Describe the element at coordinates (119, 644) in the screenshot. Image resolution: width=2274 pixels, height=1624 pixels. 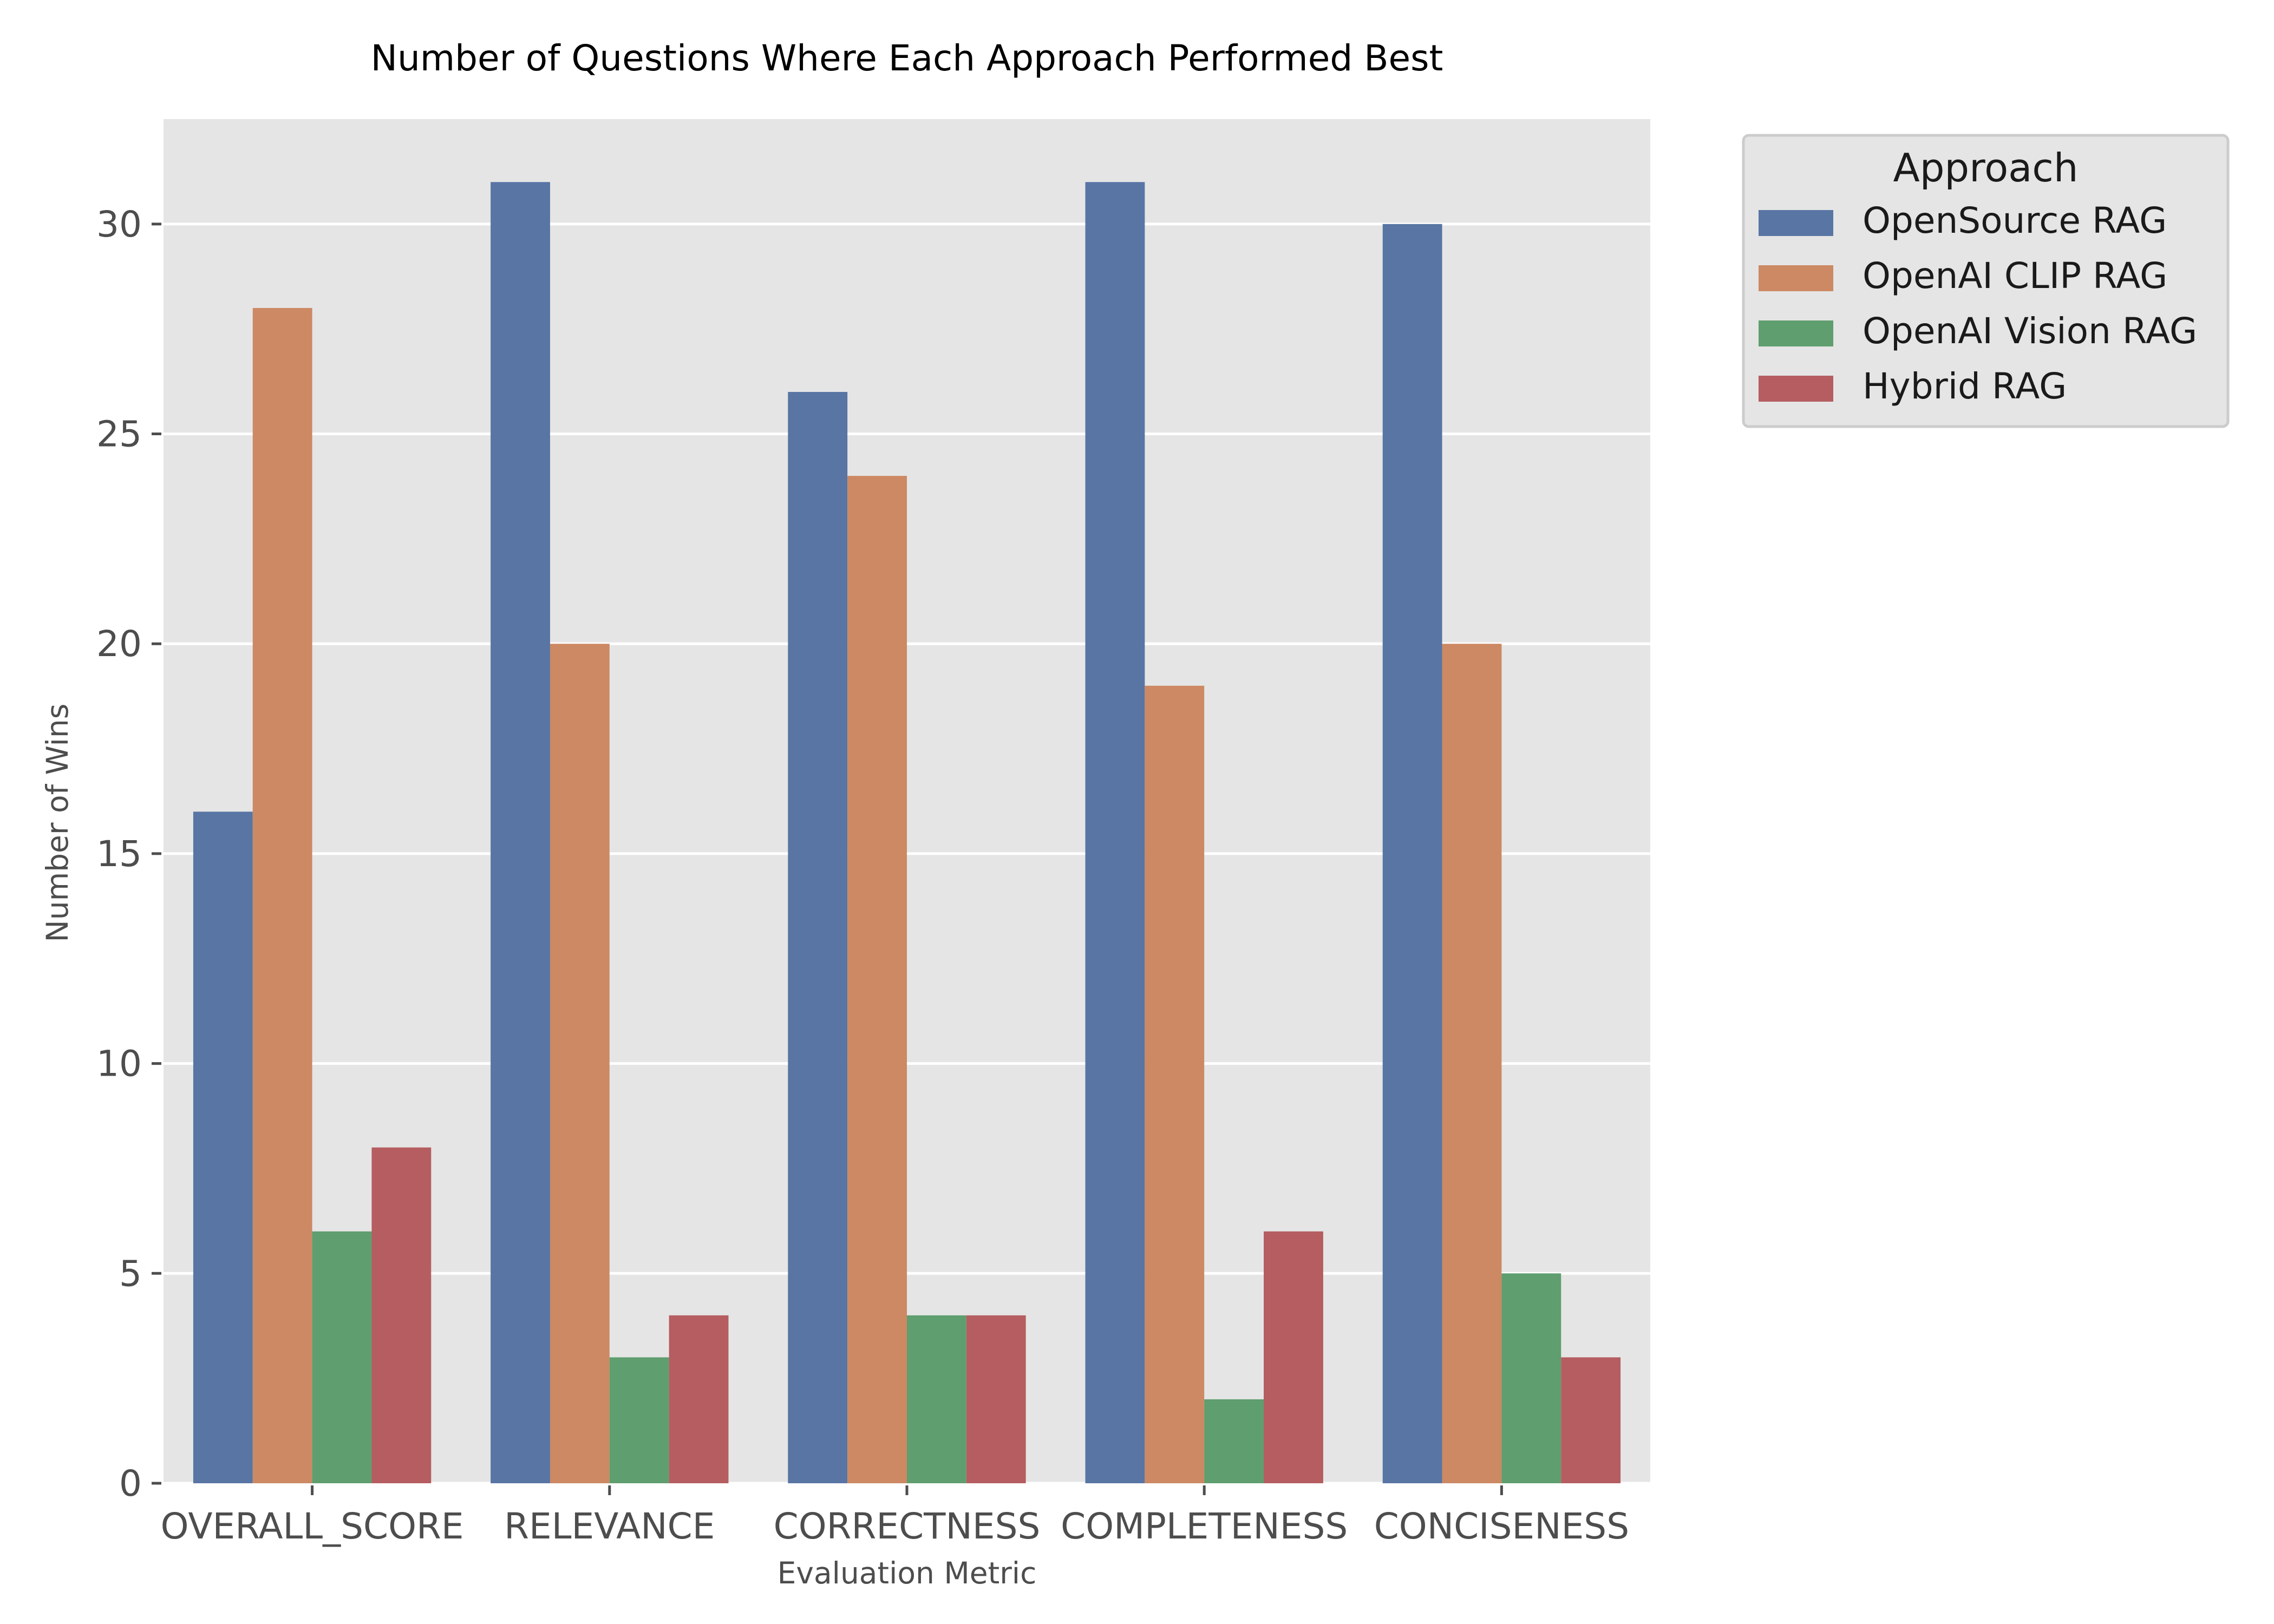
I see `y-tick-label: 20` at that location.